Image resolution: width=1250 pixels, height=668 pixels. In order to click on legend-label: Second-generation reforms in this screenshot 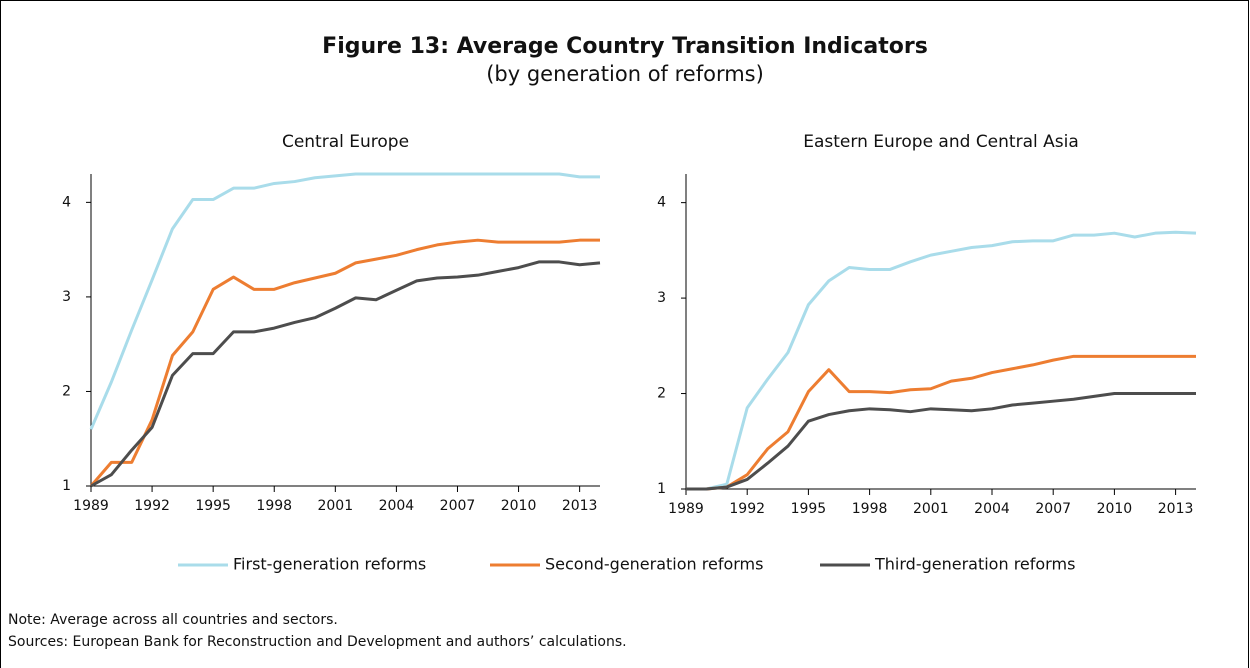, I will do `click(654, 564)`.